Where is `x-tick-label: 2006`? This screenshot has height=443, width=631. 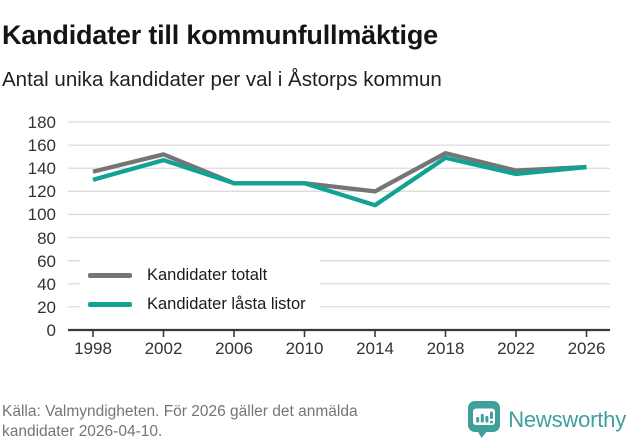
x-tick-label: 2006 is located at coordinates (234, 348).